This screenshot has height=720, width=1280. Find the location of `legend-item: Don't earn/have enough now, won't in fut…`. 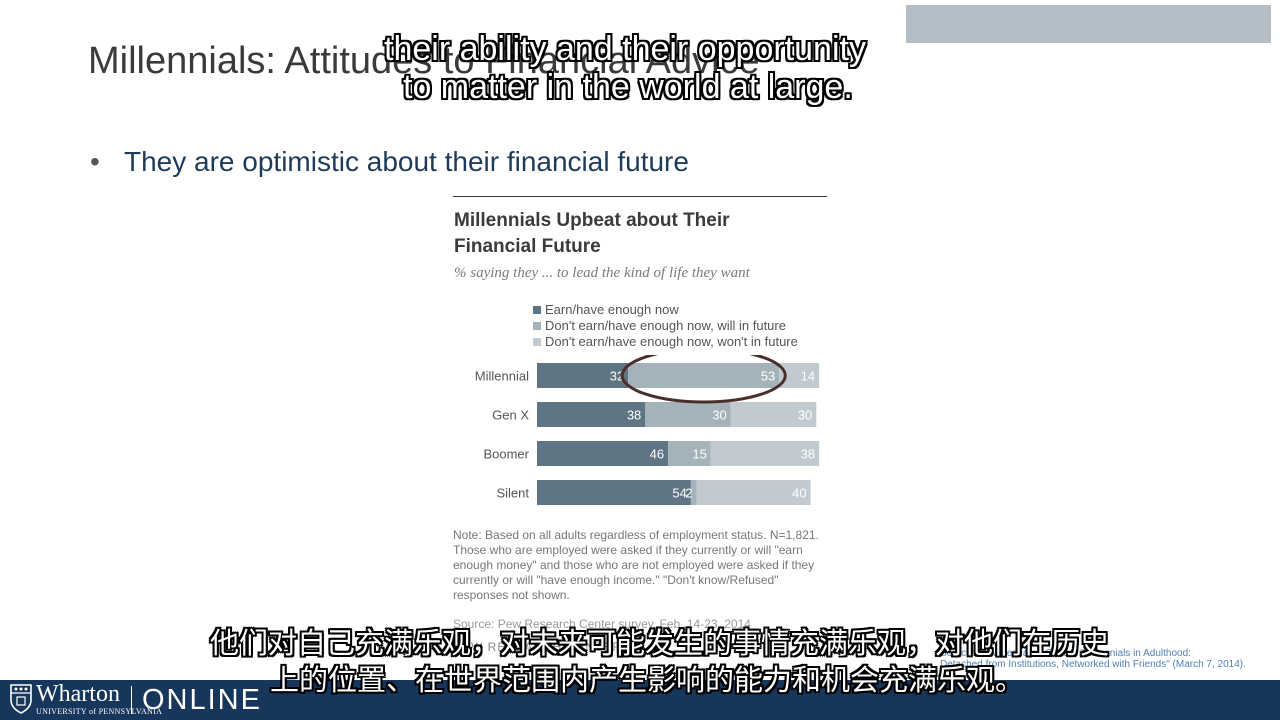

legend-item: Don't earn/have enough now, won't in fut… is located at coordinates (665, 342).